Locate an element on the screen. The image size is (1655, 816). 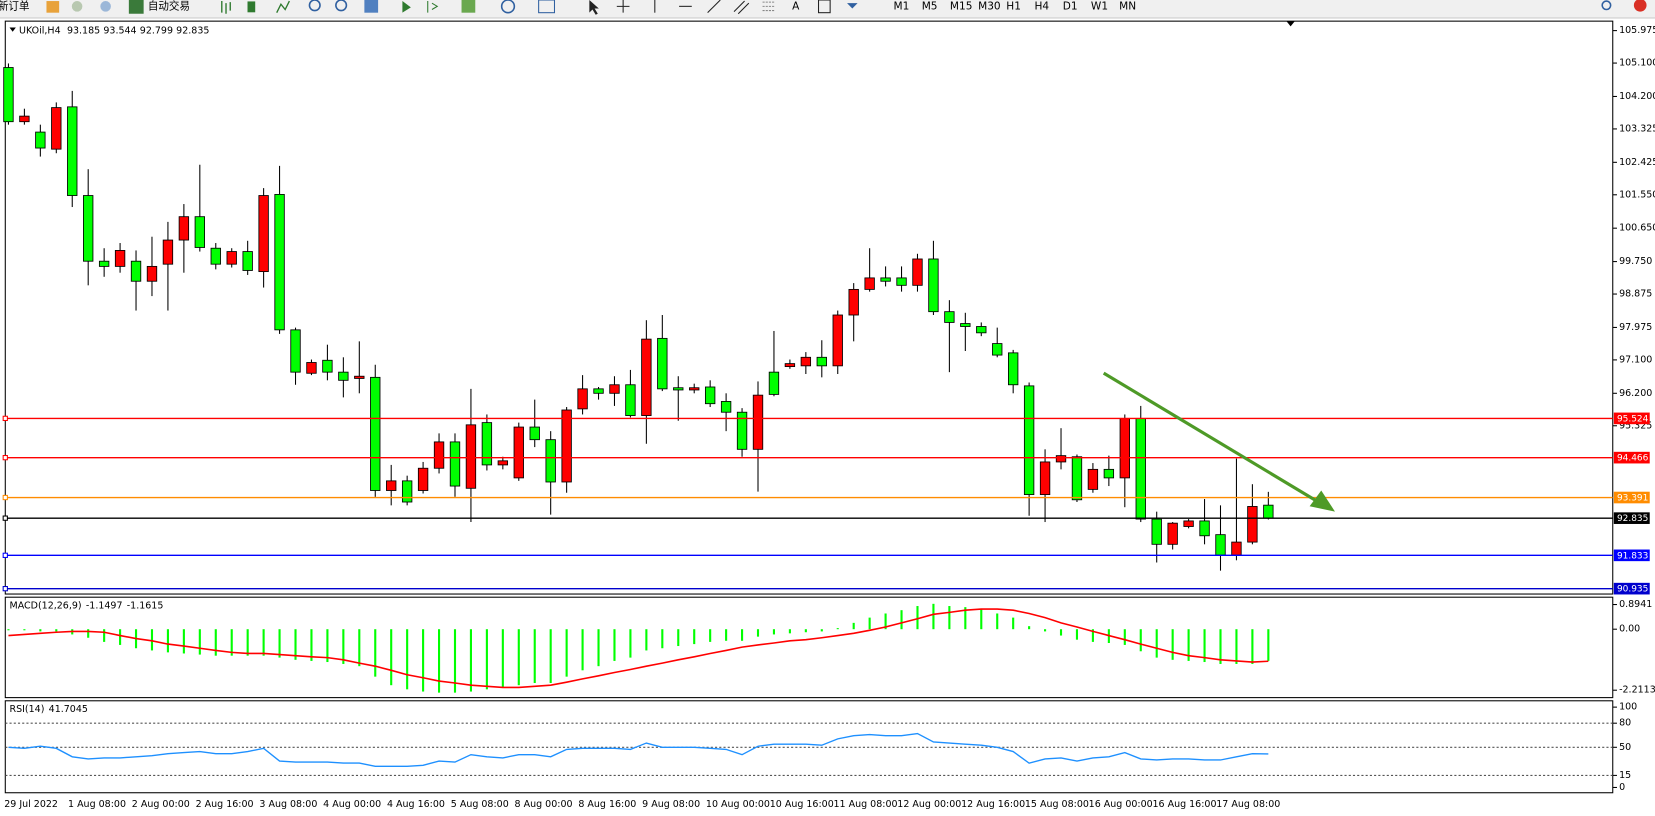
level-tag-label: 94.466 is located at coordinates (1633, 459).